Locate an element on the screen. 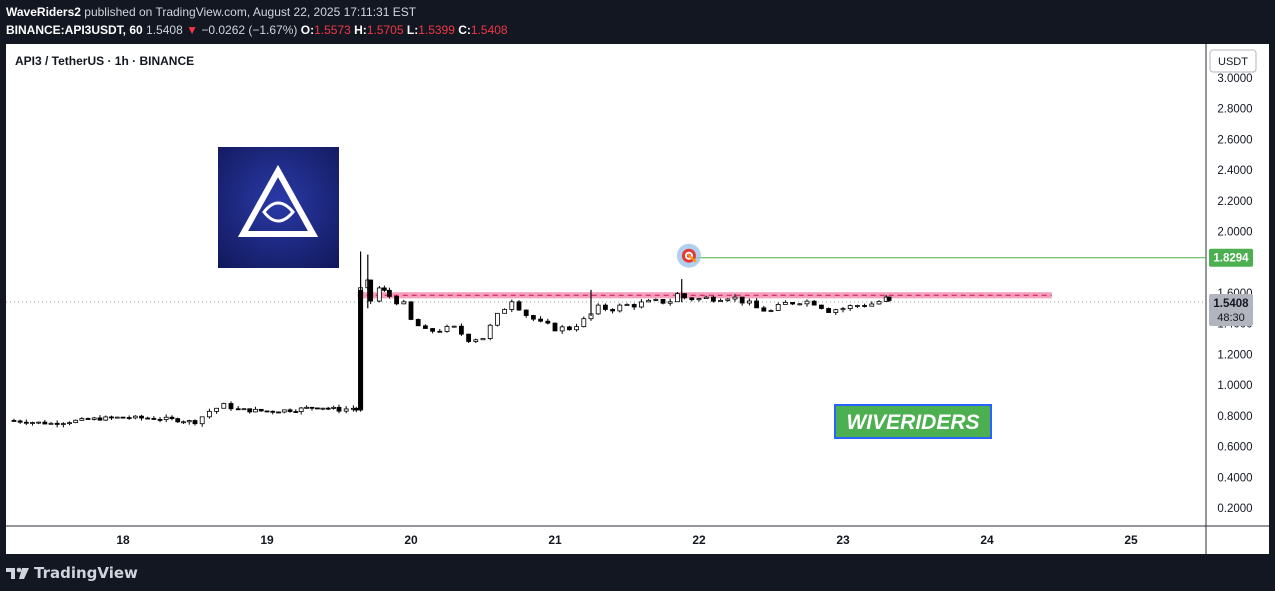  currency-button is located at coordinates (1233, 61).